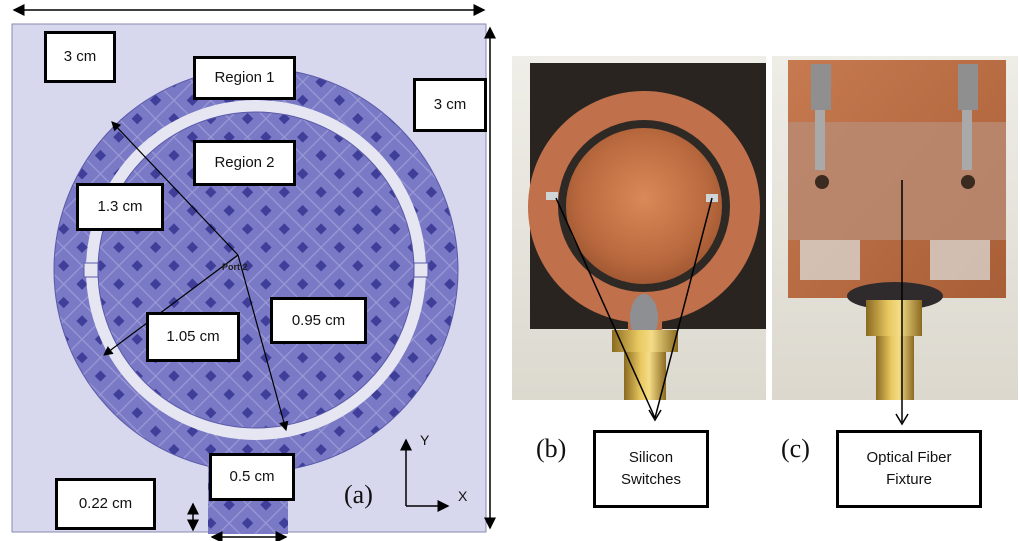 This screenshot has width=1020, height=541. What do you see at coordinates (193, 337) in the screenshot?
I see `label-radius-1-05cm: 1.05 cm` at bounding box center [193, 337].